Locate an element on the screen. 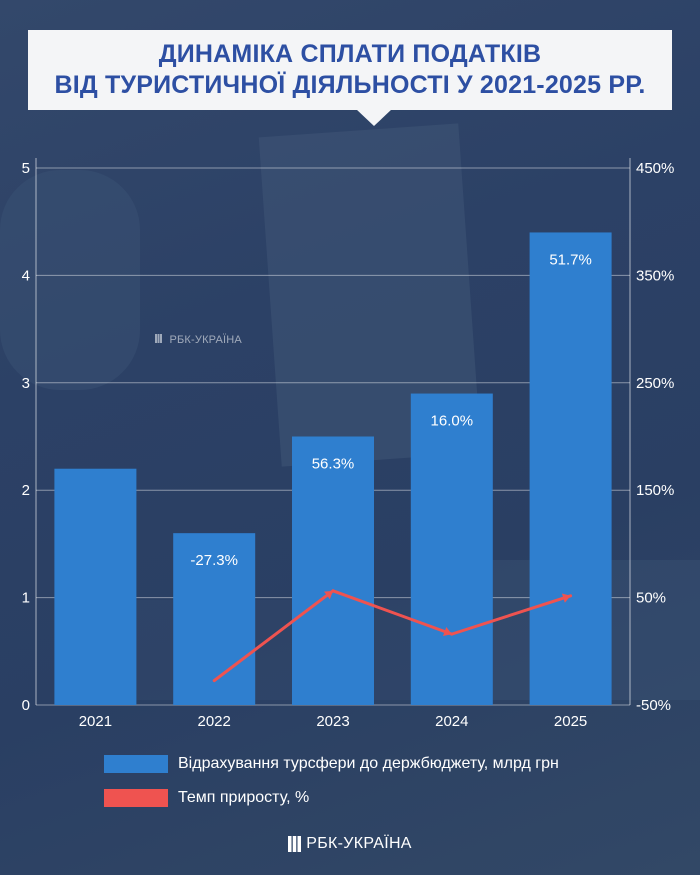 The height and width of the screenshot is (875, 700). y-right-tick-label: 50% is located at coordinates (651, 598).